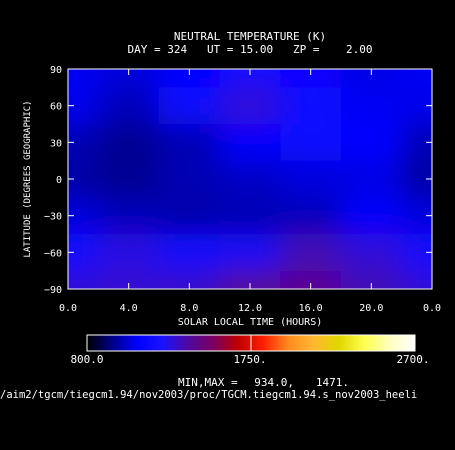 The image size is (455, 450). What do you see at coordinates (59, 180) in the screenshot?
I see `y-tick-label: 0` at bounding box center [59, 180].